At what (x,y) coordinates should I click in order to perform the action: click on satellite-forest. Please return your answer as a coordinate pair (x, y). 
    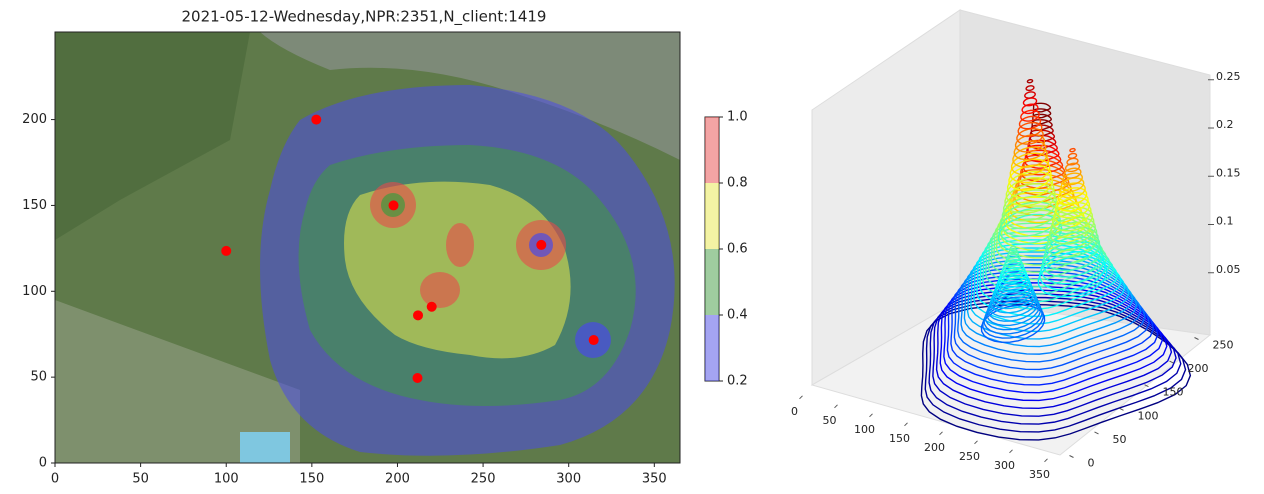
    Looking at the image, I should click on (470, 96).